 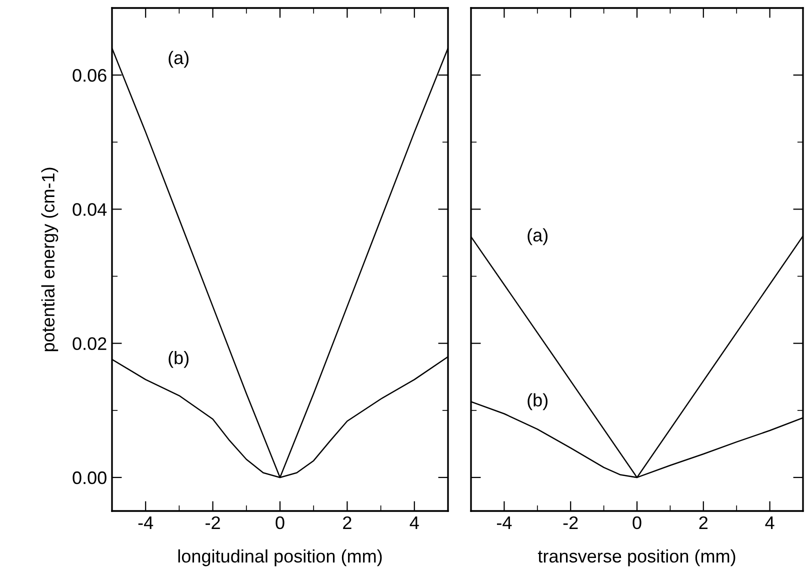 I want to click on y-tick-label: 0.00, so click(x=89, y=477).